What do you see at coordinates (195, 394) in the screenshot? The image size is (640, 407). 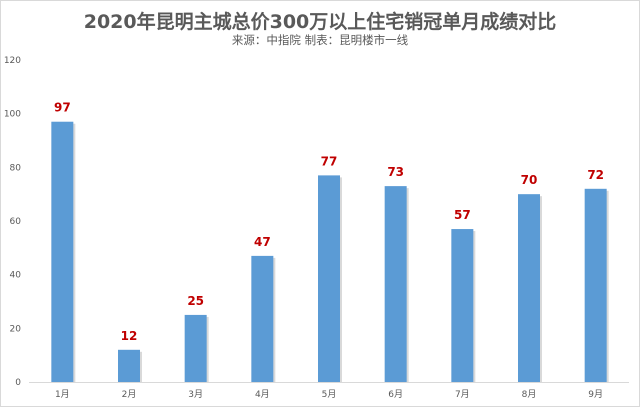 I see `x-tick-label: 3月` at bounding box center [195, 394].